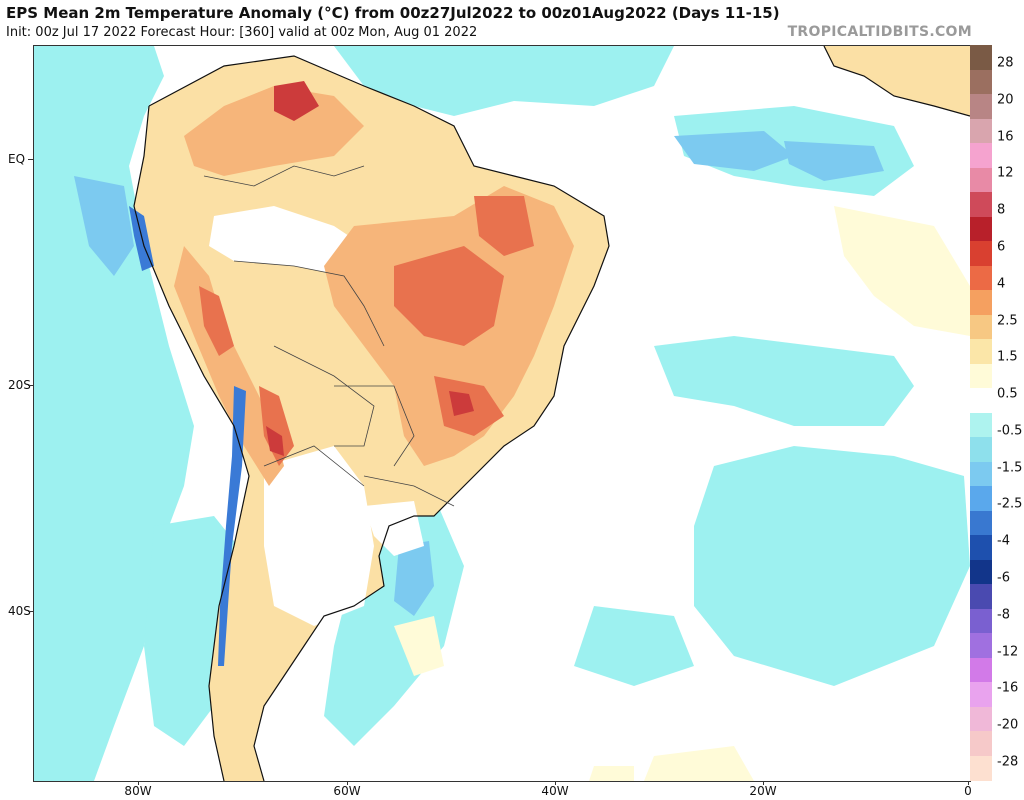 This screenshot has height=800, width=1024. Describe the element at coordinates (1003, 615) in the screenshot. I see `colorbar-label: -8` at that location.